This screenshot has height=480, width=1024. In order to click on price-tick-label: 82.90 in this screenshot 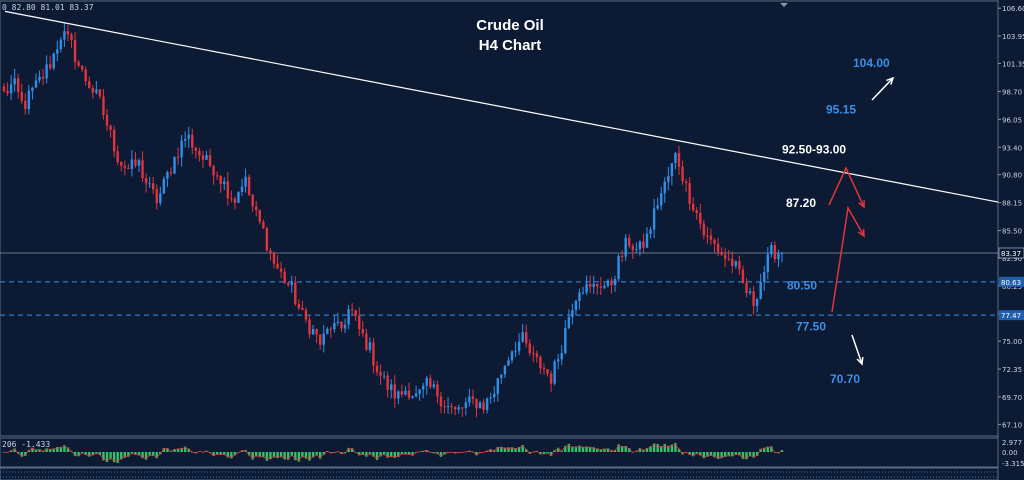, I will do `click(1012, 259)`.